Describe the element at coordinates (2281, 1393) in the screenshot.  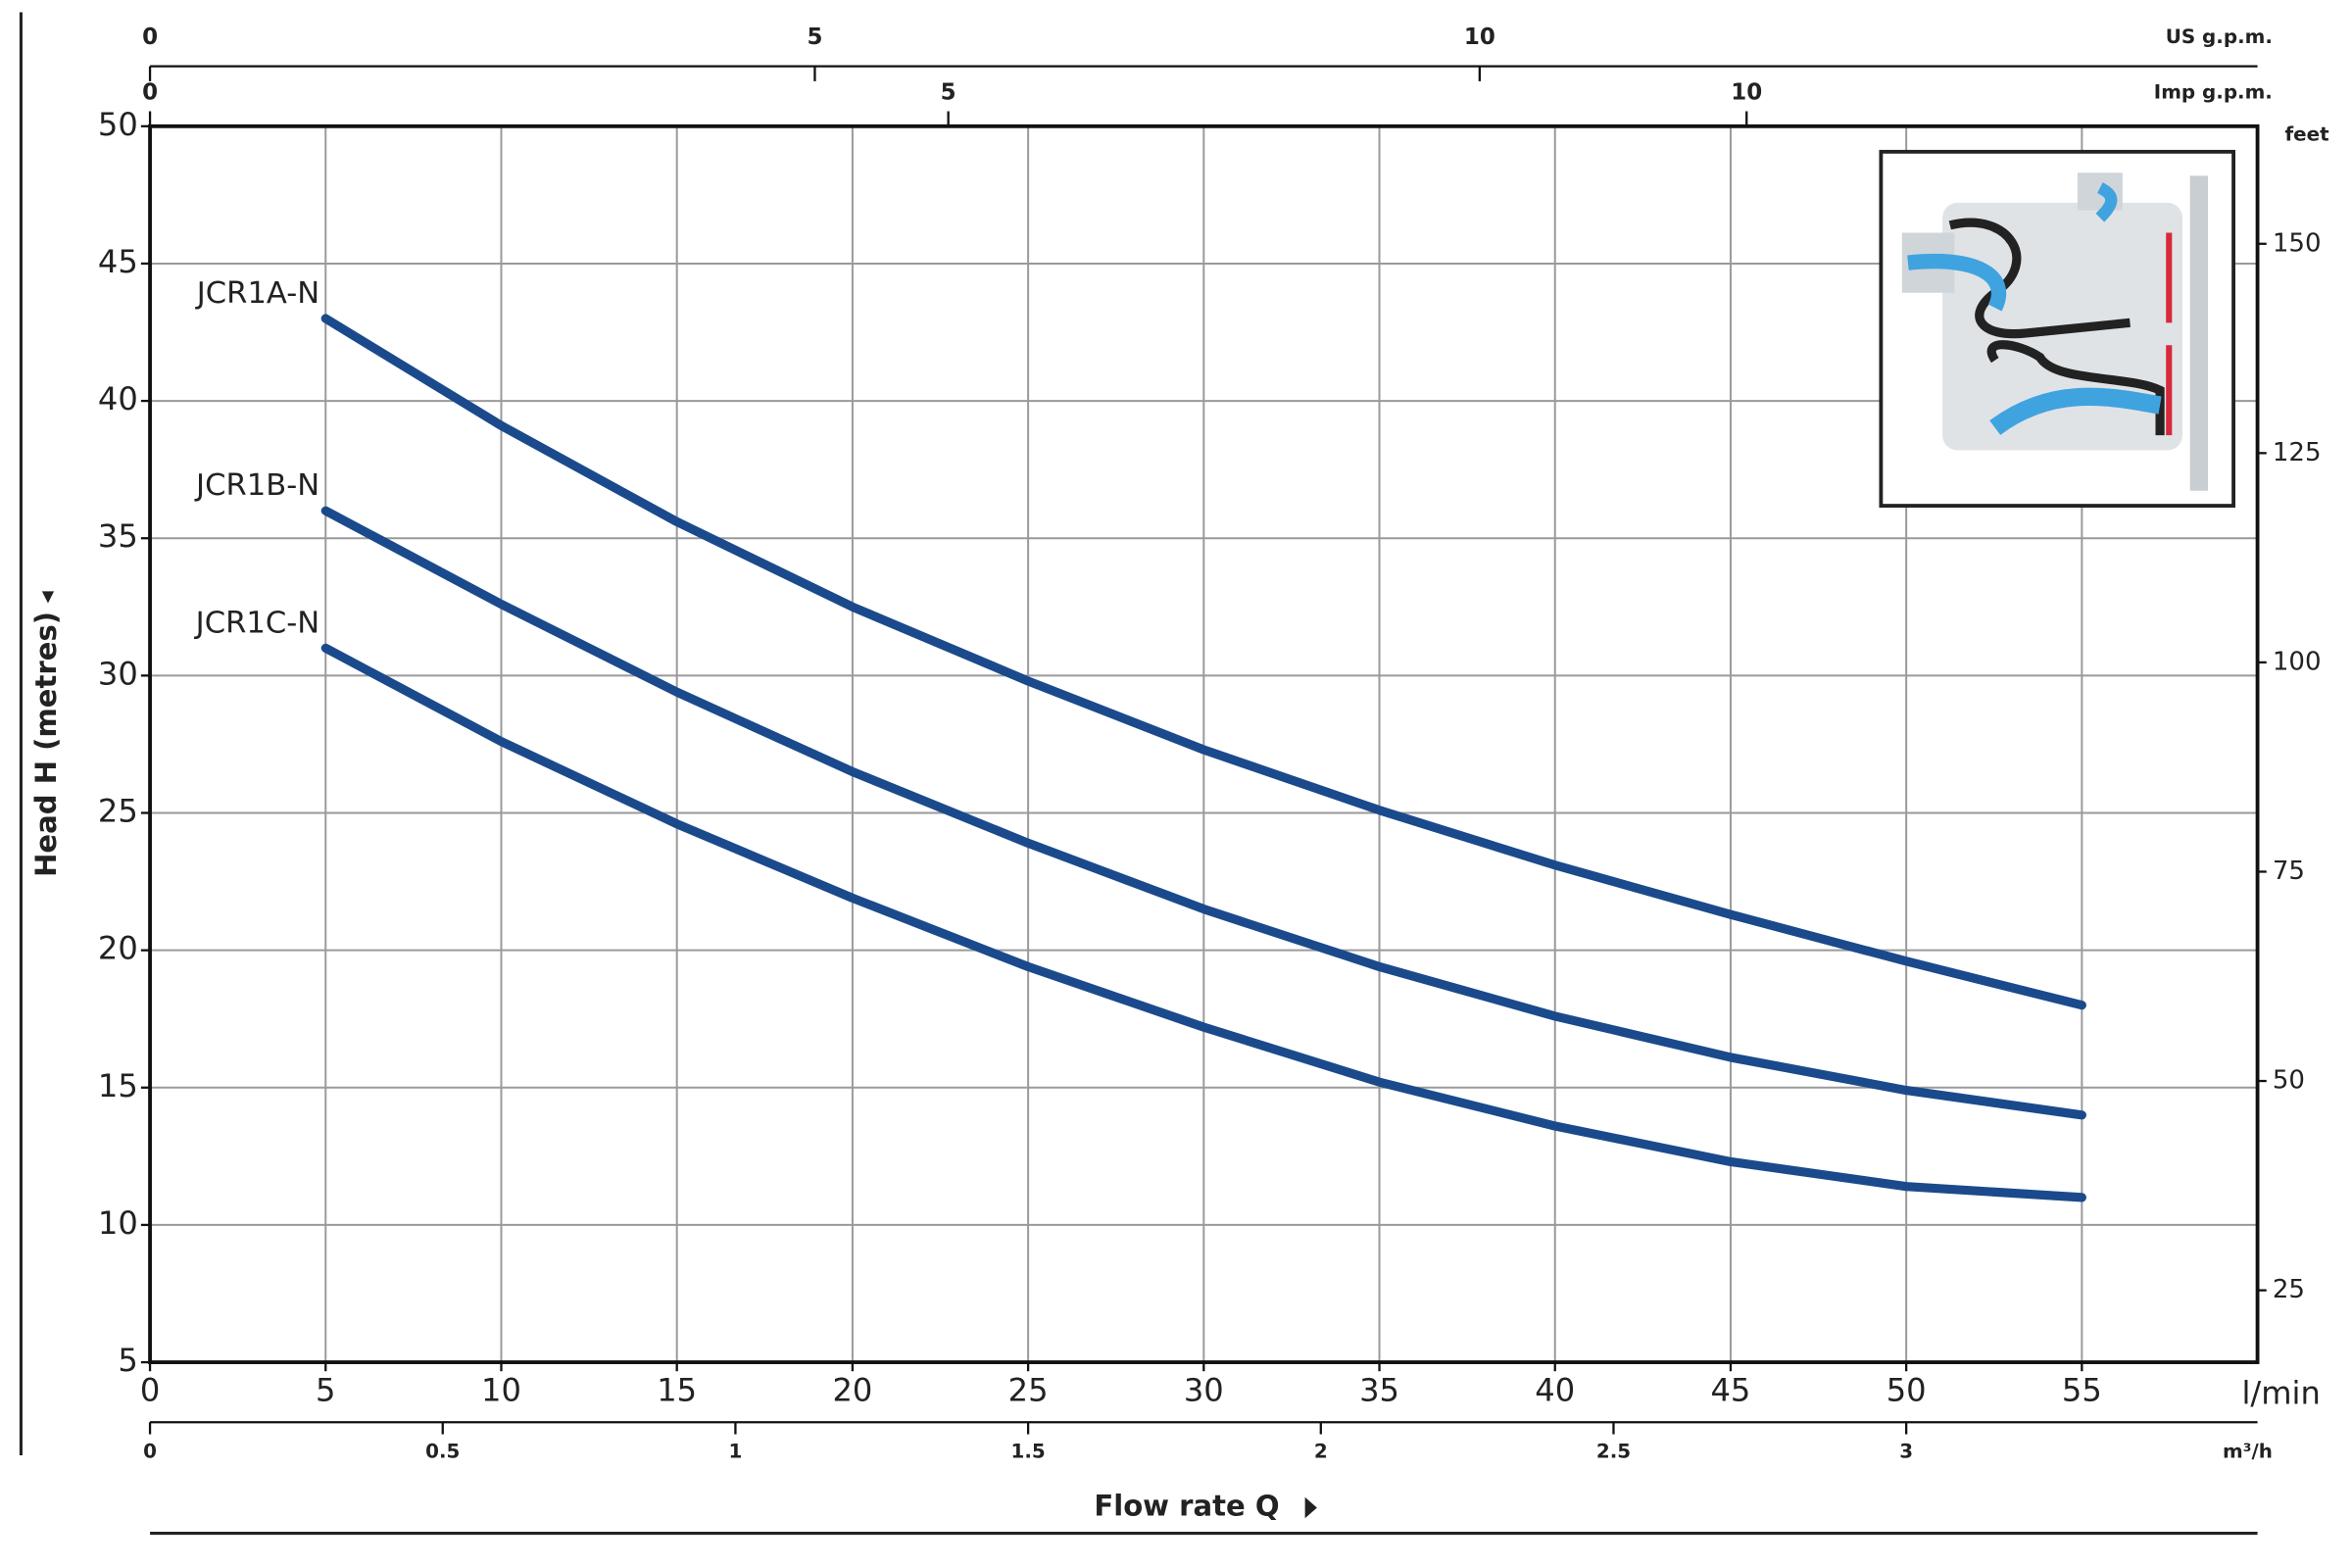
I see `x-unit: l/min` at that location.